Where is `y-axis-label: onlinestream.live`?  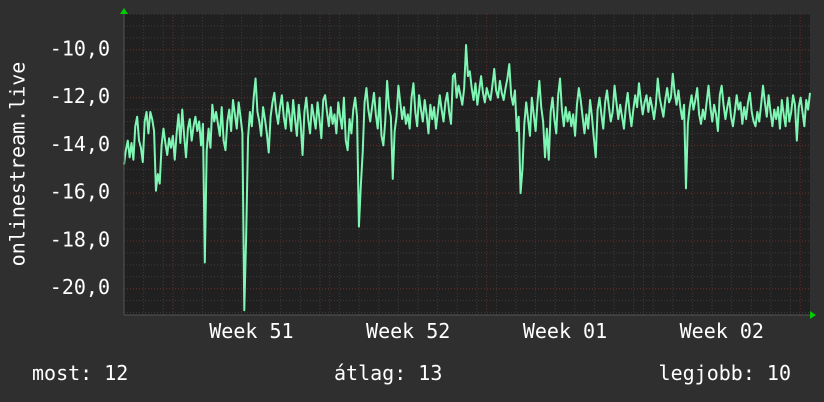 y-axis-label: onlinestream.live is located at coordinates (18, 164).